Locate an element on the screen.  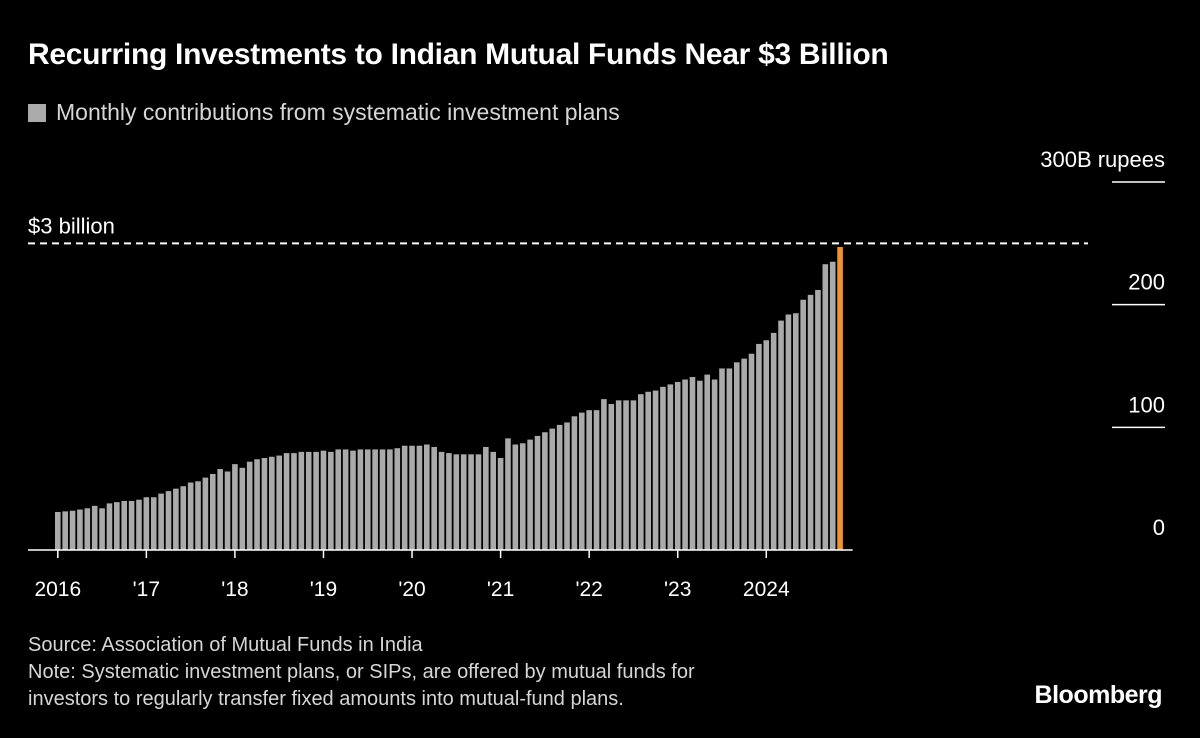
x-tick-label: '23 is located at coordinates (677, 589).